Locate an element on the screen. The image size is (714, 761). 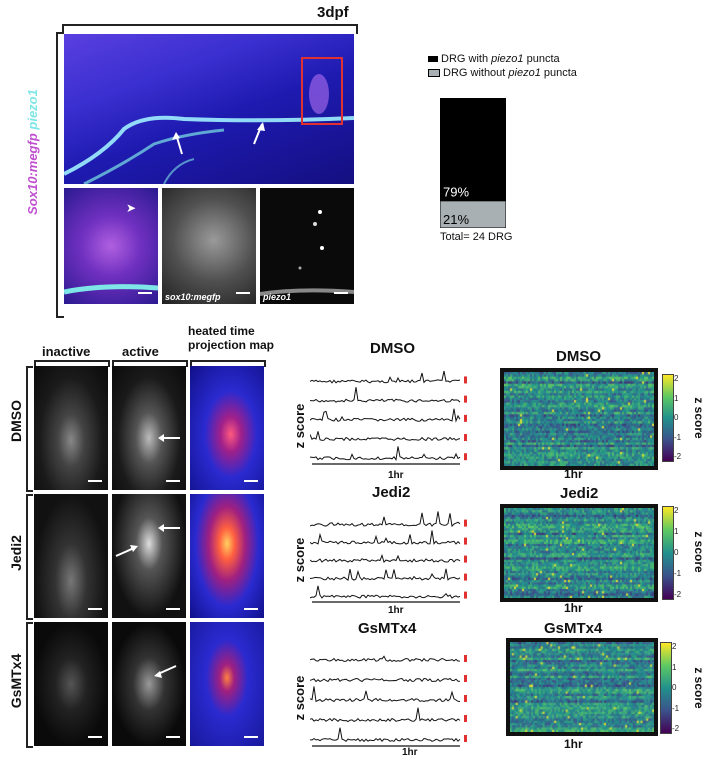
img-dmso-inactive is located at coordinates (71, 428).